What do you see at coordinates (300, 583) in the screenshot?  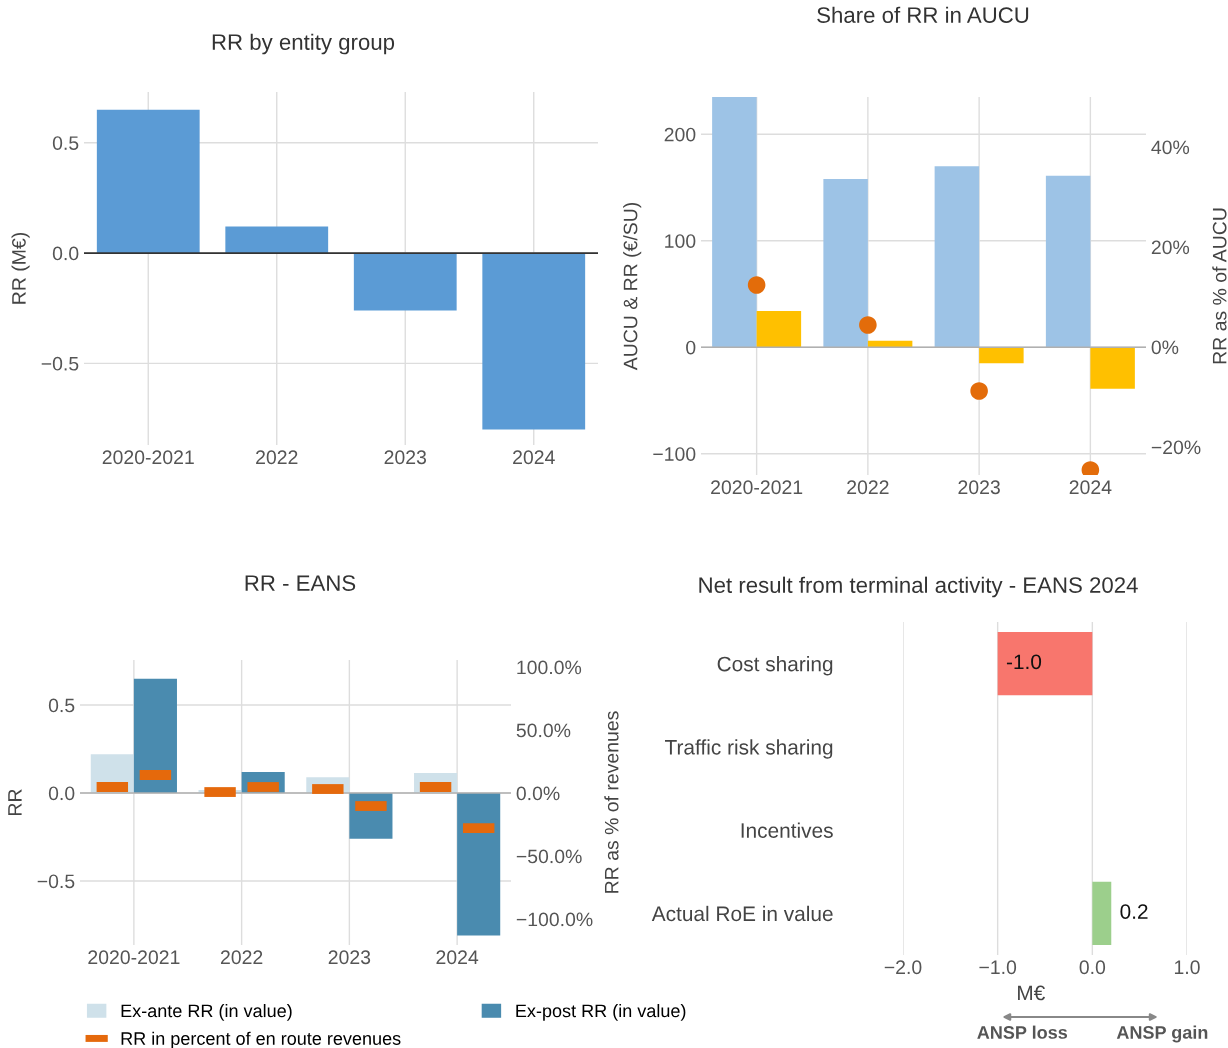 I see `chart-title: RR - EANS` at bounding box center [300, 583].